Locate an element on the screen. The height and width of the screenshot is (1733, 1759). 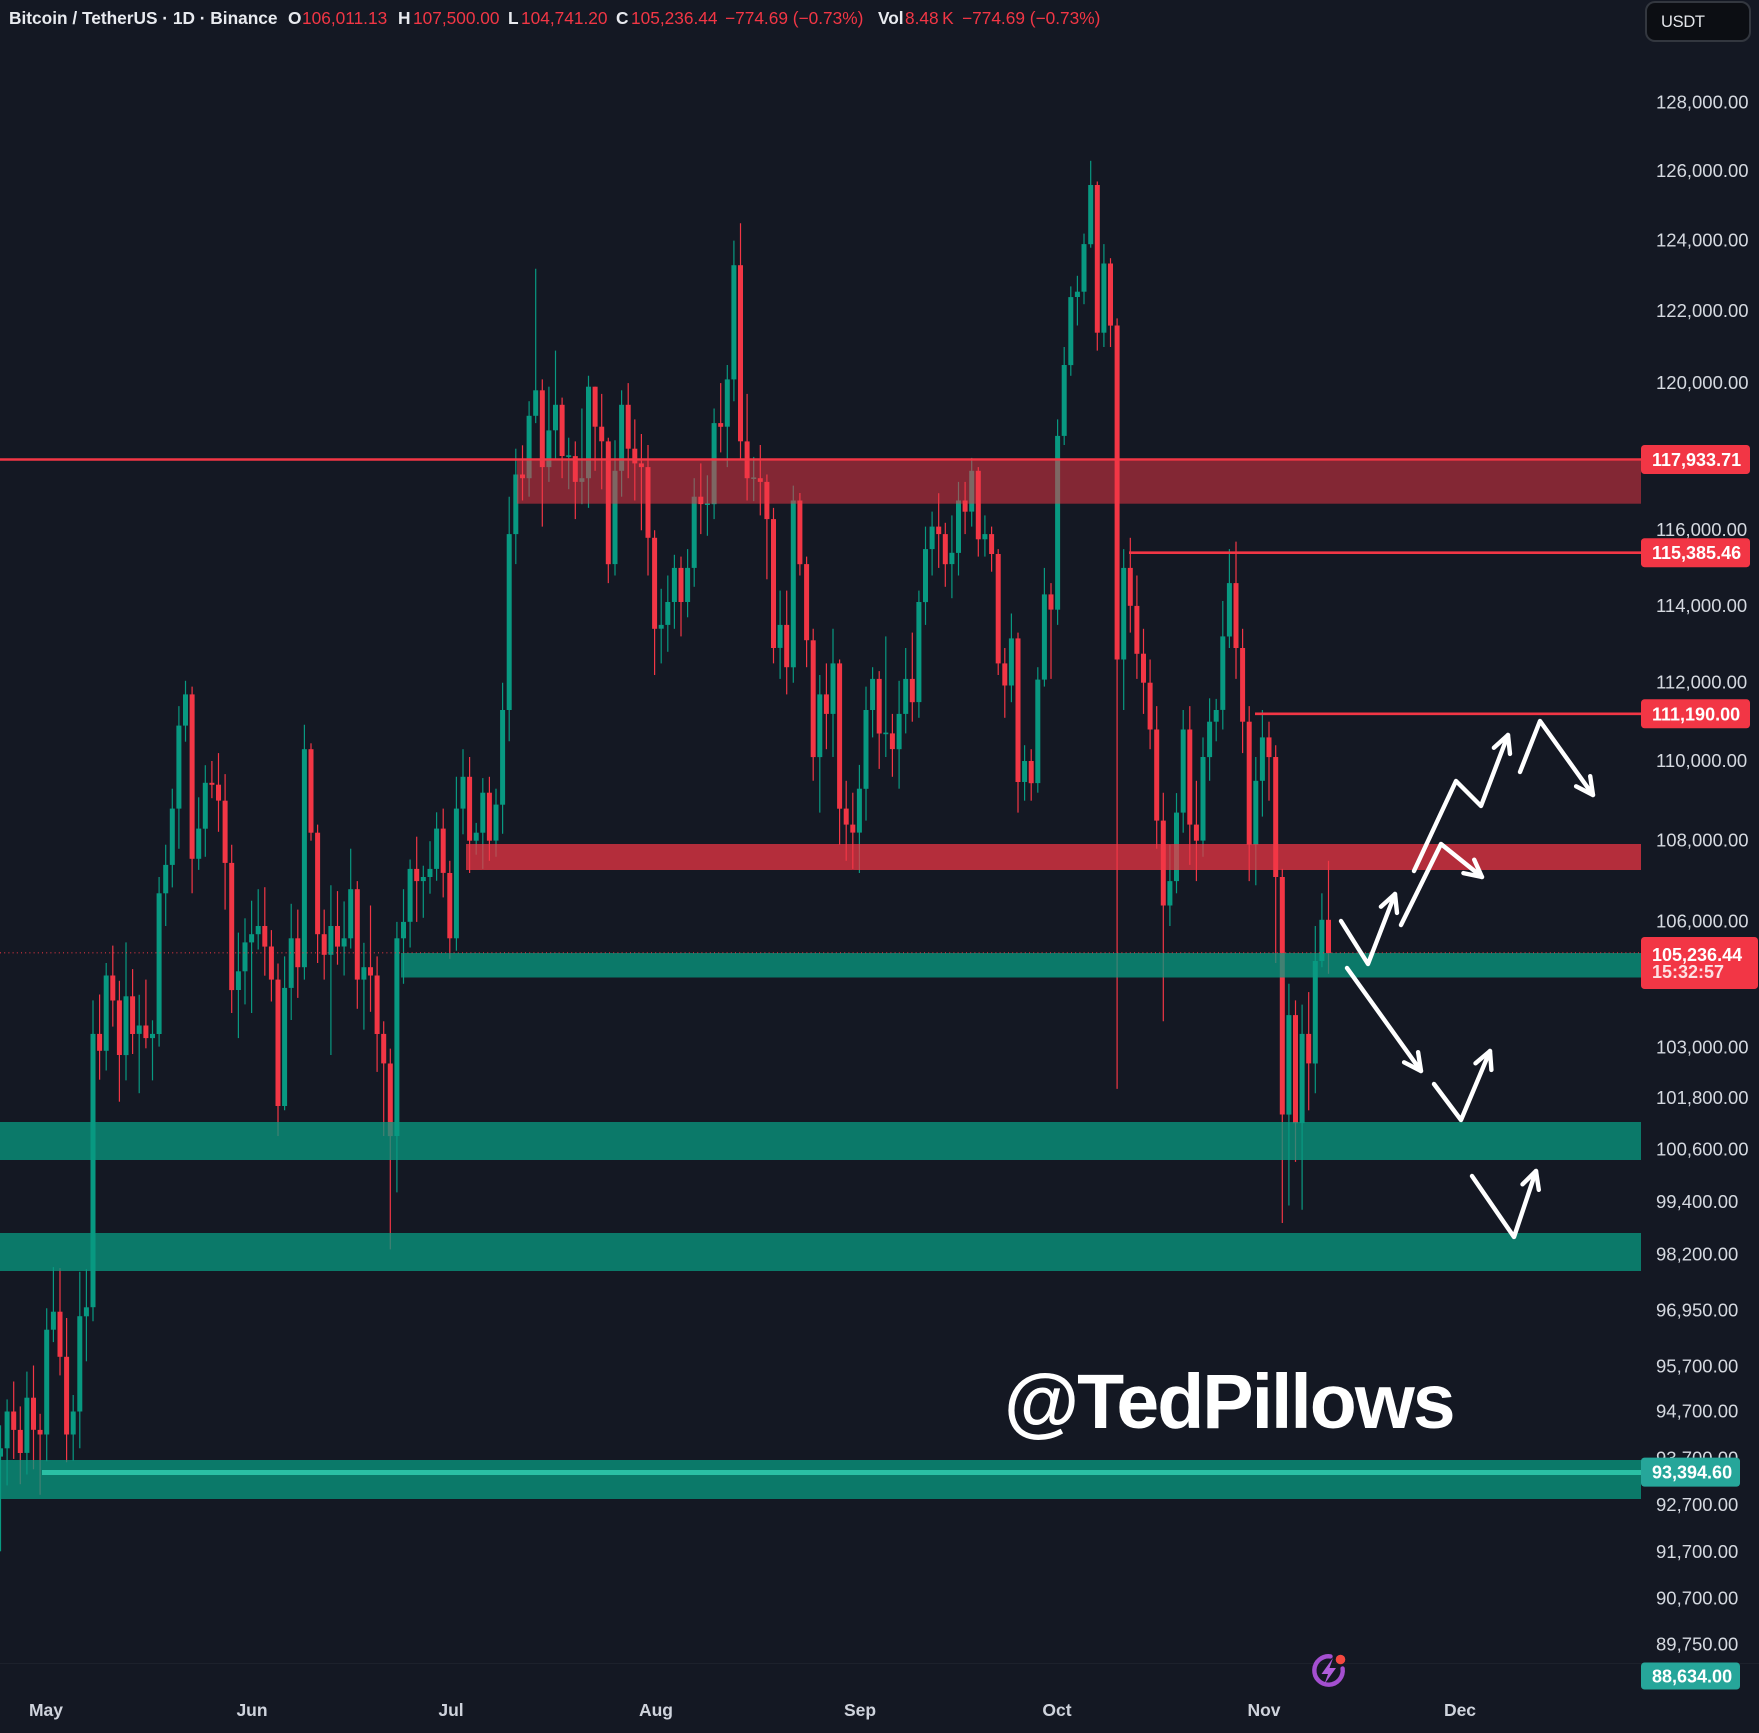
svg-text: 111,190.00 is located at coordinates (1696, 714).